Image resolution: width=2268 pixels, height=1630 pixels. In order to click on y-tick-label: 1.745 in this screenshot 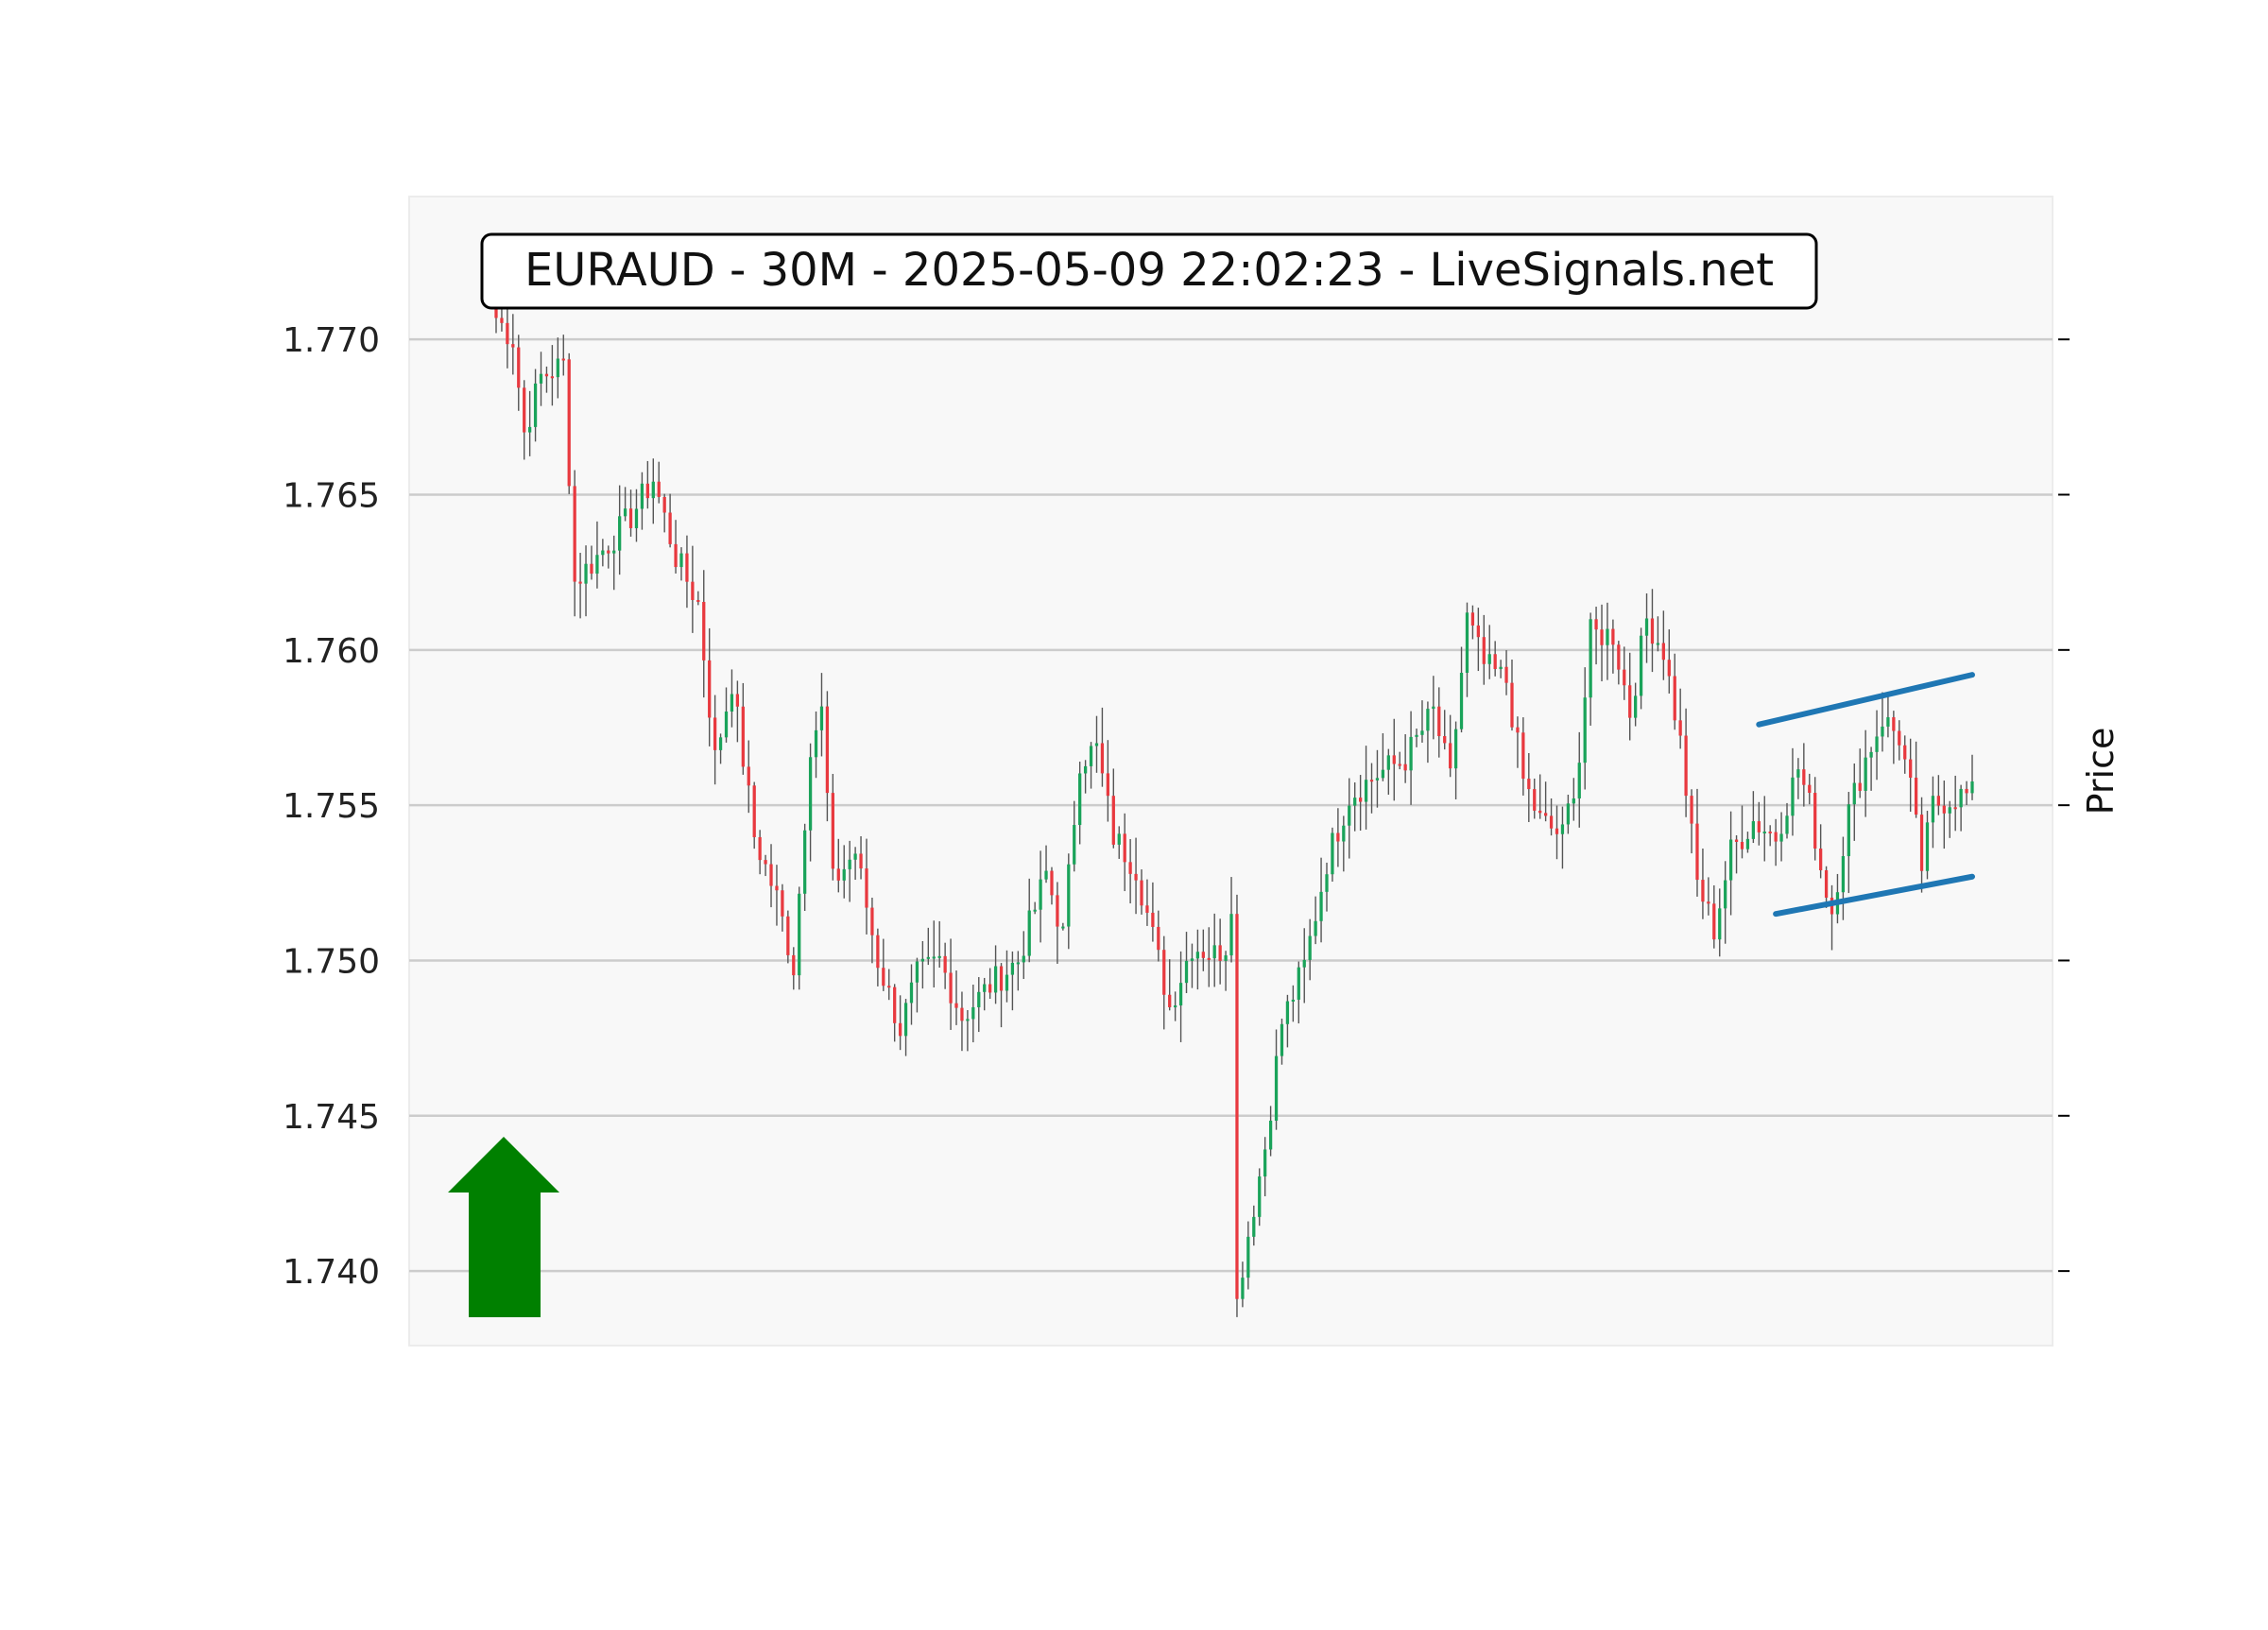, I will do `click(331, 1117)`.